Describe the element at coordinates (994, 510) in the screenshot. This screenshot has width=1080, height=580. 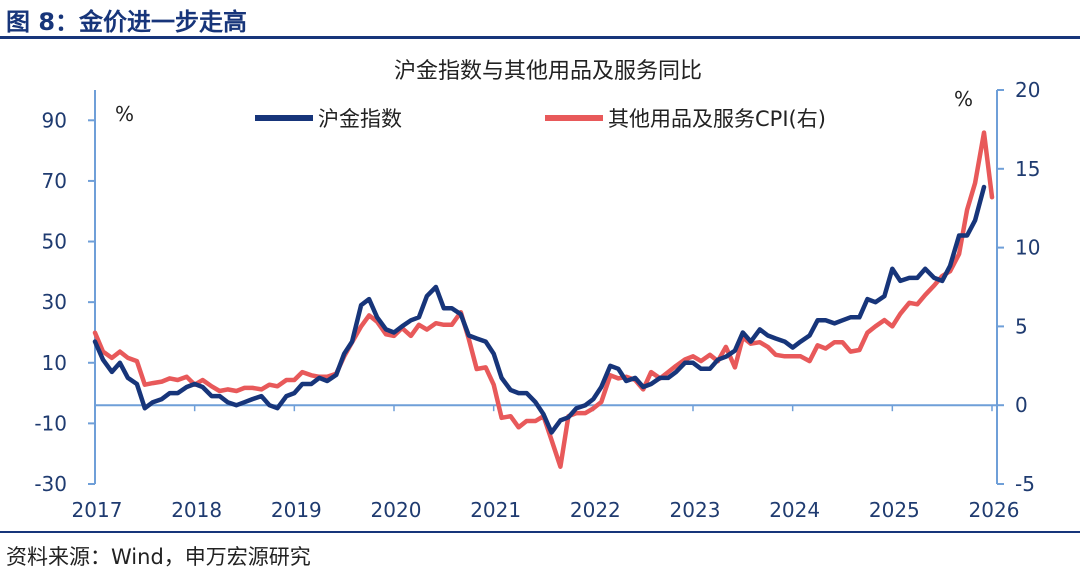
I see `x-tick-label: 2026` at that location.